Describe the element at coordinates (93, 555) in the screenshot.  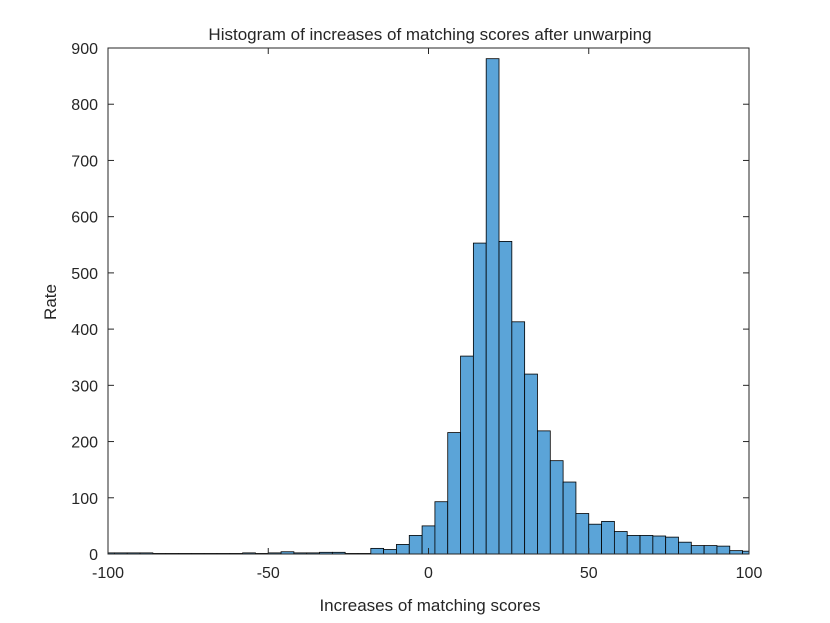
I see `y-tick-label: 0` at that location.